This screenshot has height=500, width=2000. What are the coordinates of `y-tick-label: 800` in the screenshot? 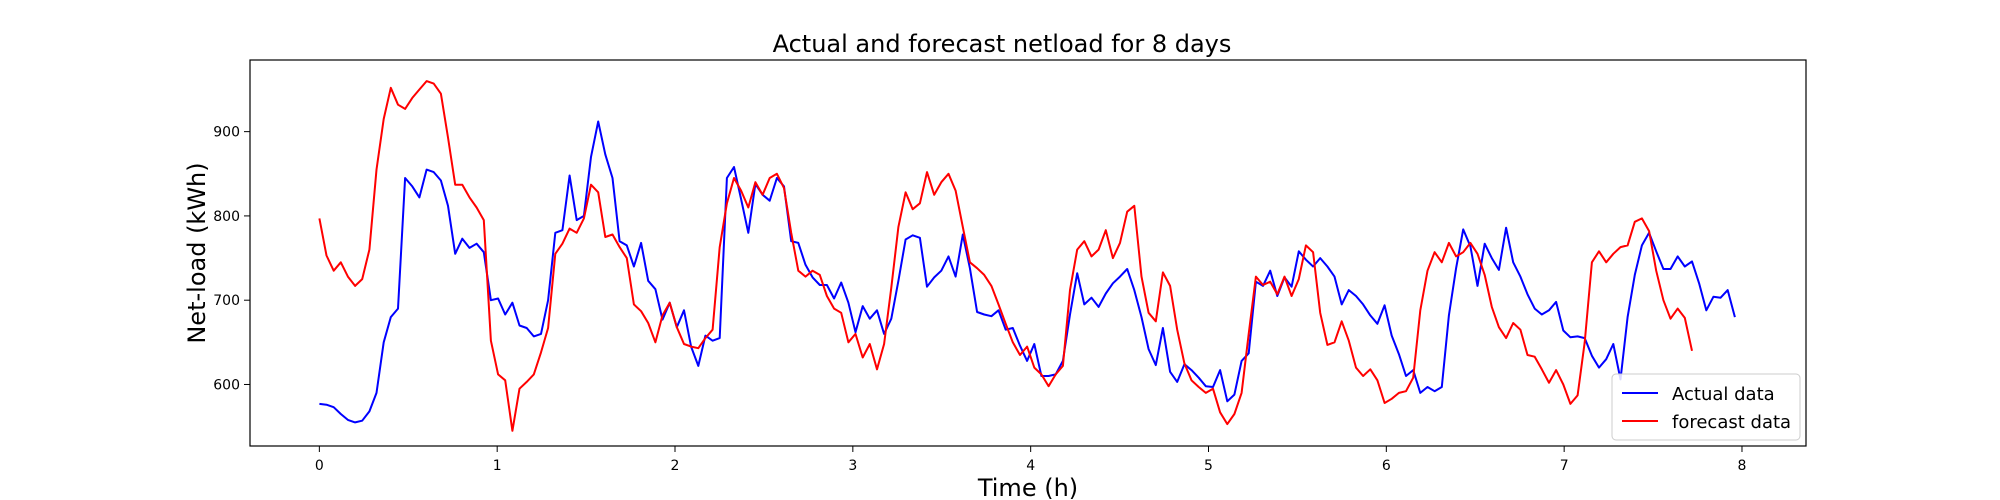 It's located at (226, 217).